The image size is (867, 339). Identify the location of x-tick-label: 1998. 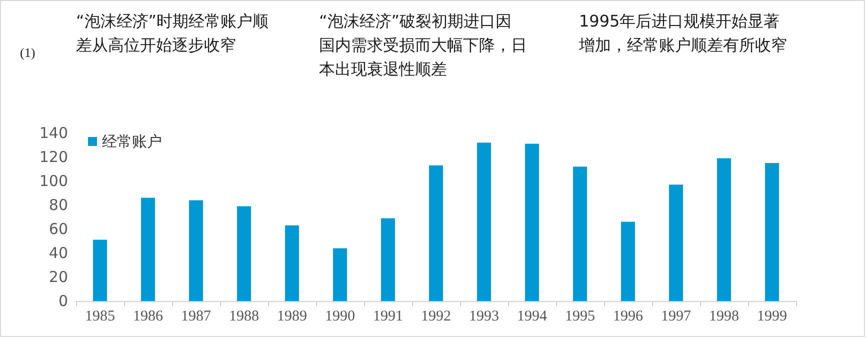
(724, 316).